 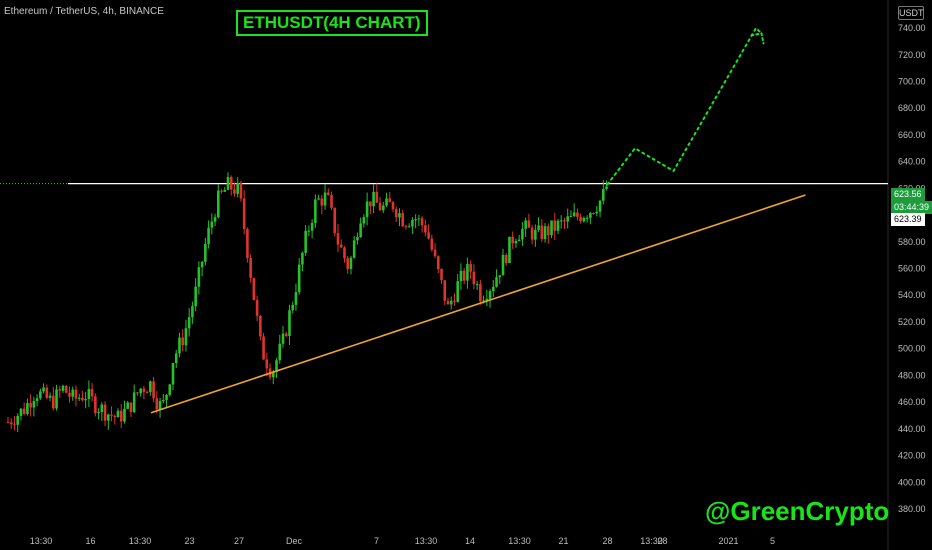 I want to click on x-tick-label: 21, so click(x=563, y=541).